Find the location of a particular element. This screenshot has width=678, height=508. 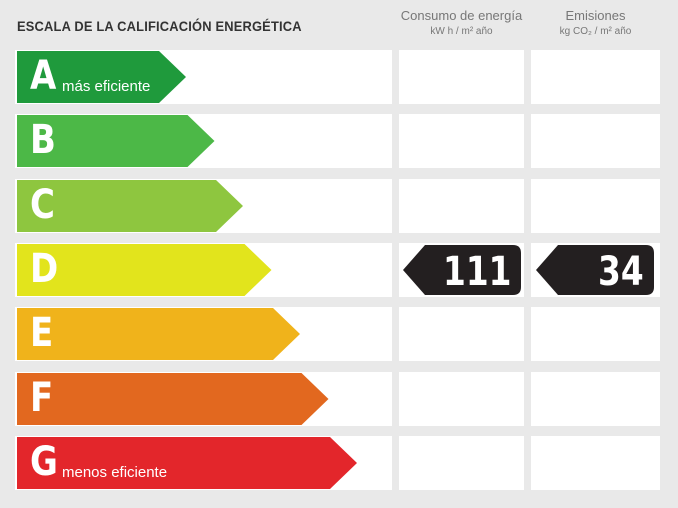

emissions-cell-a is located at coordinates (595, 77).